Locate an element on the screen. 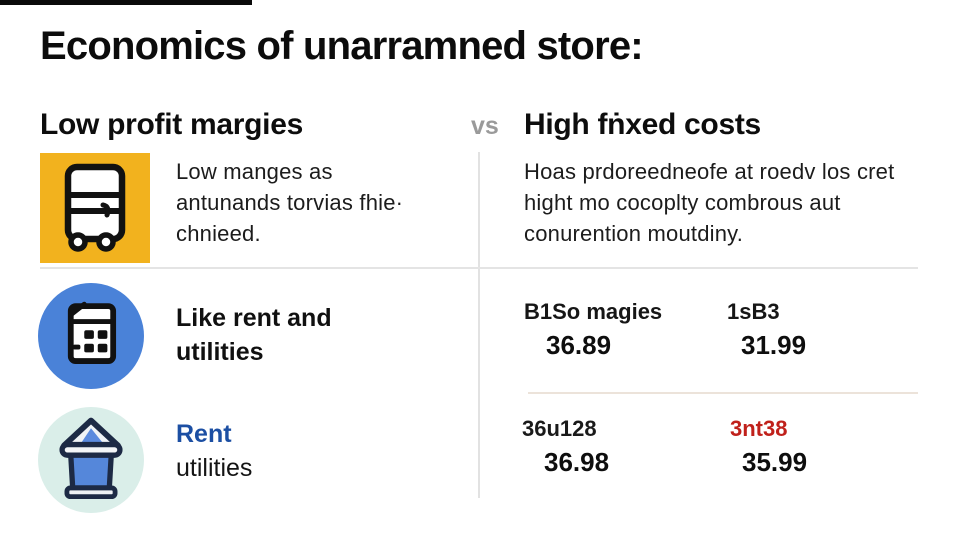 Image resolution: width=960 pixels, height=540 pixels. vending-machine-icon is located at coordinates (95, 208).